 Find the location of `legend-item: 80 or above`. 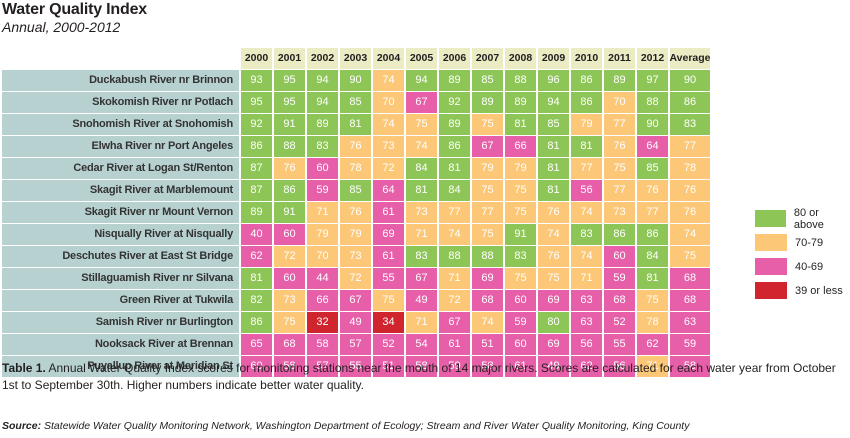

legend-item: 80 or above is located at coordinates (802, 218).